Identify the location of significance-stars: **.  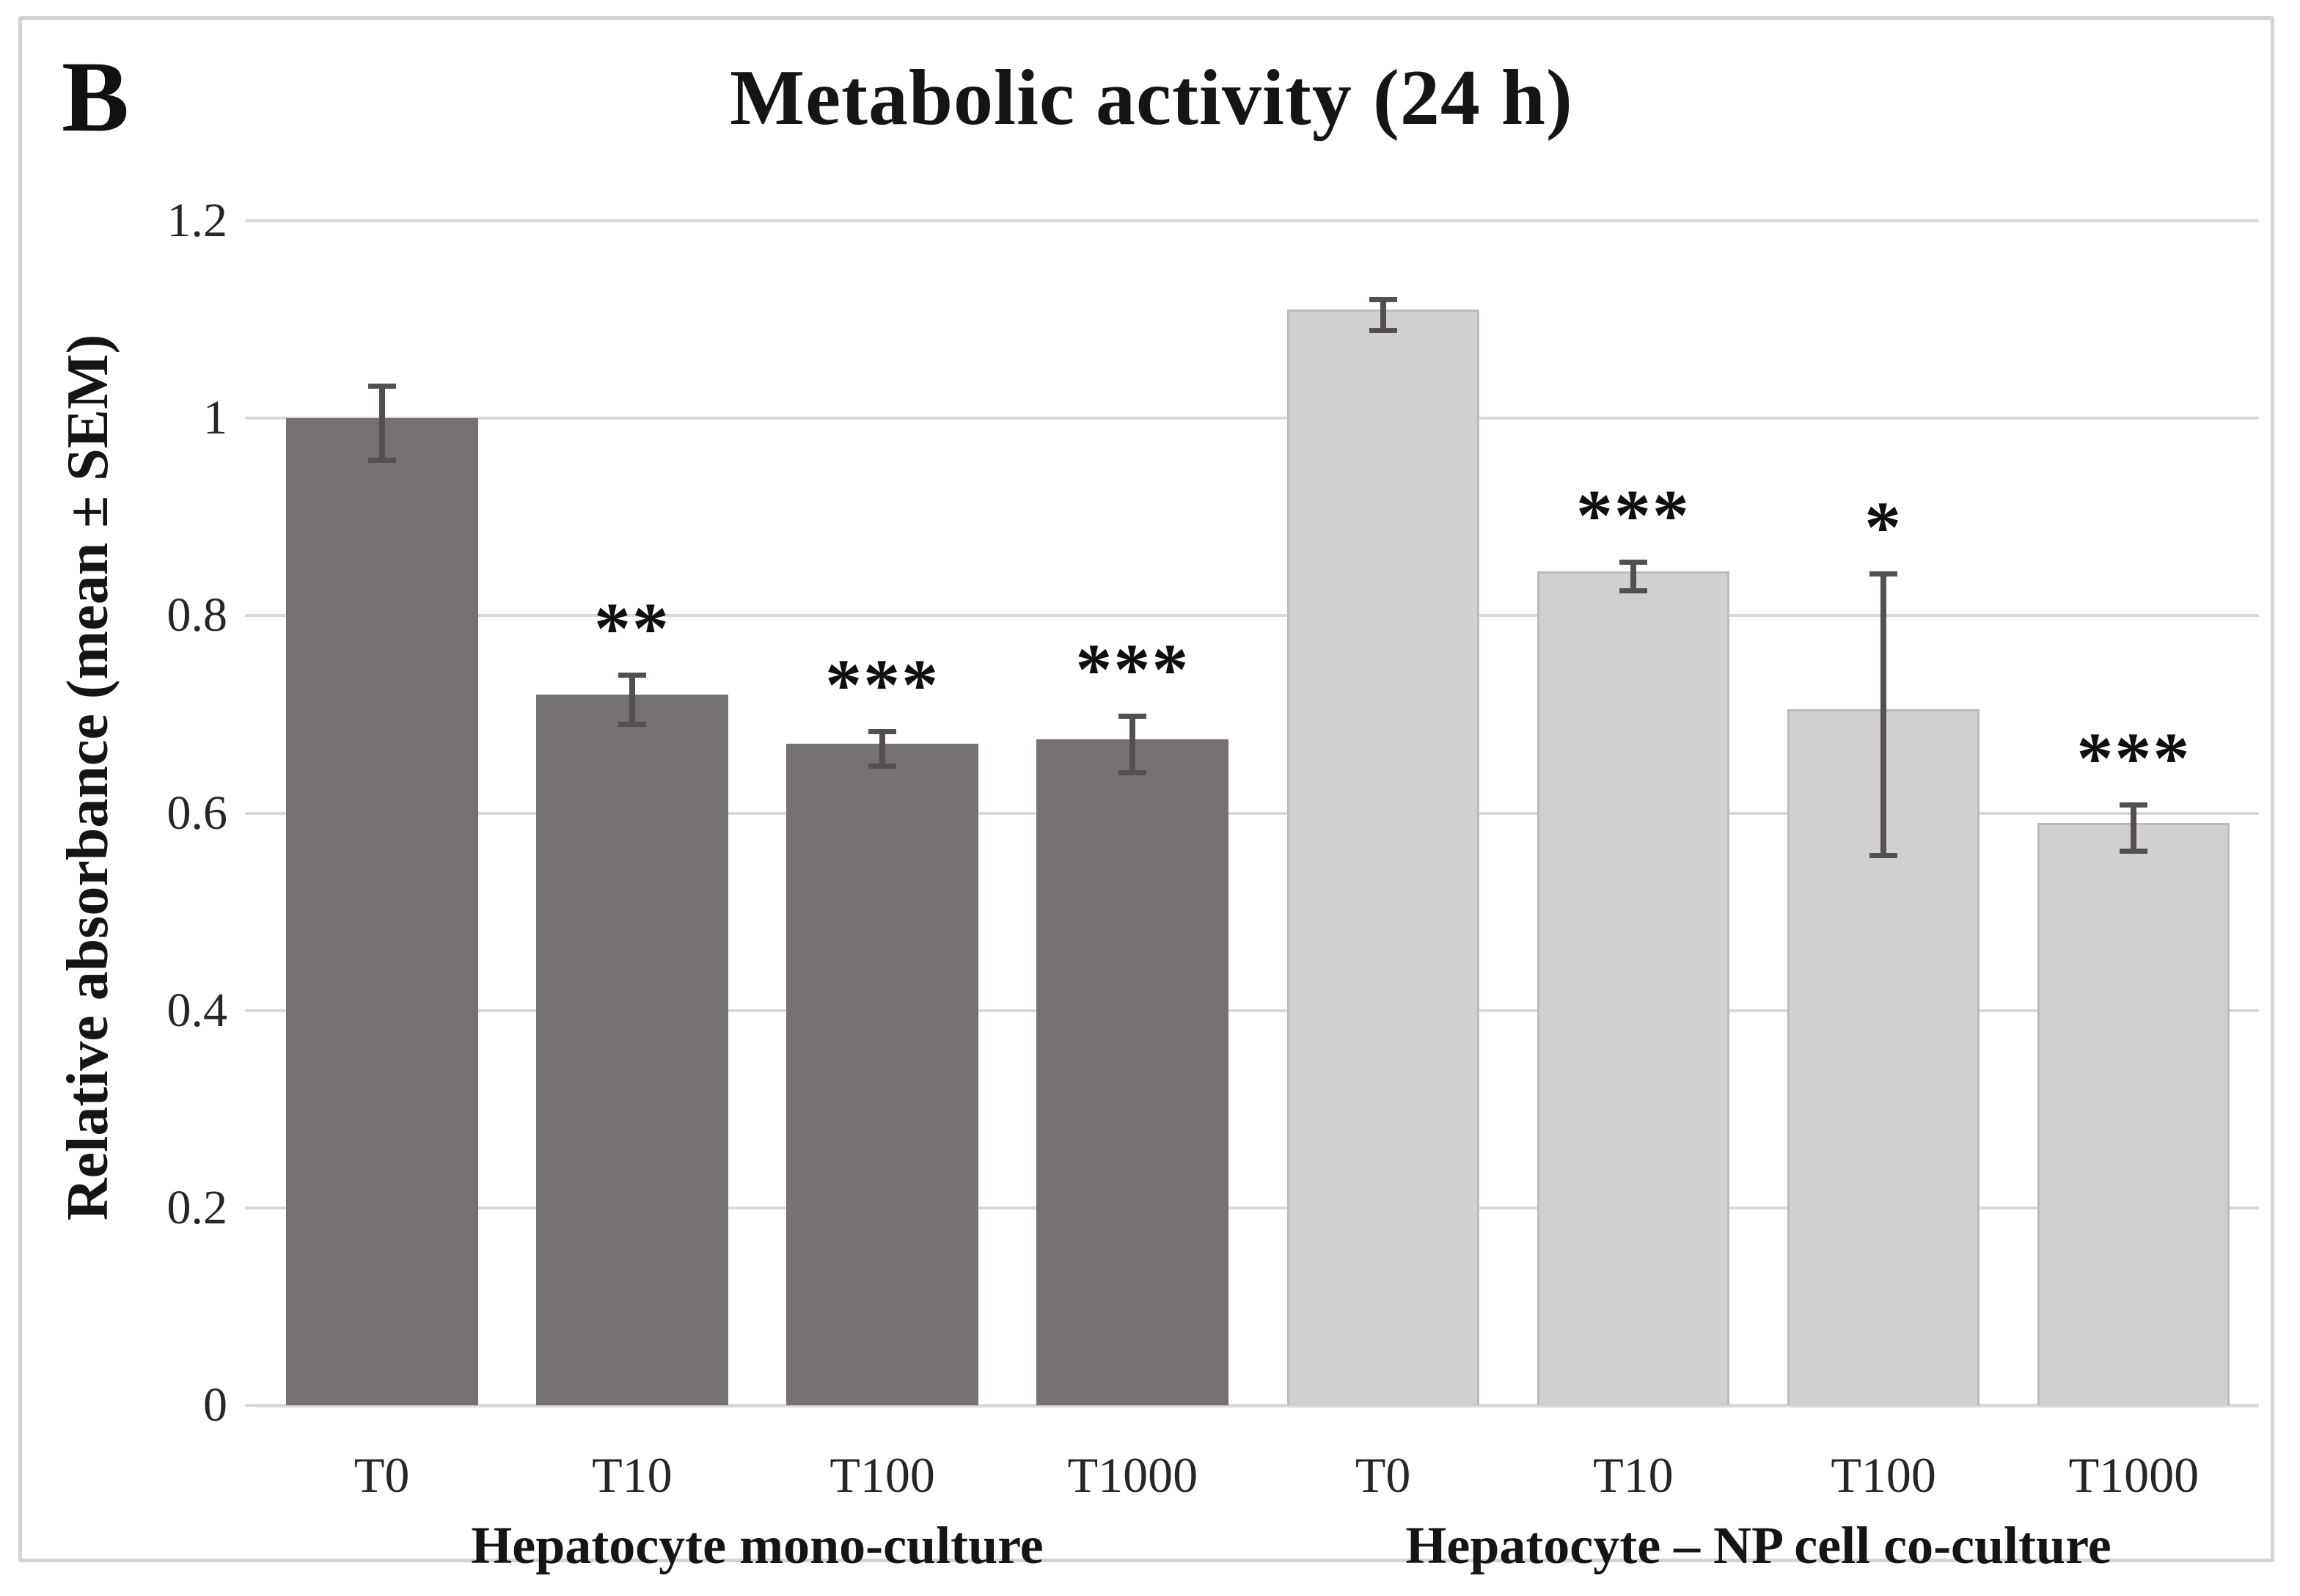
(631, 628).